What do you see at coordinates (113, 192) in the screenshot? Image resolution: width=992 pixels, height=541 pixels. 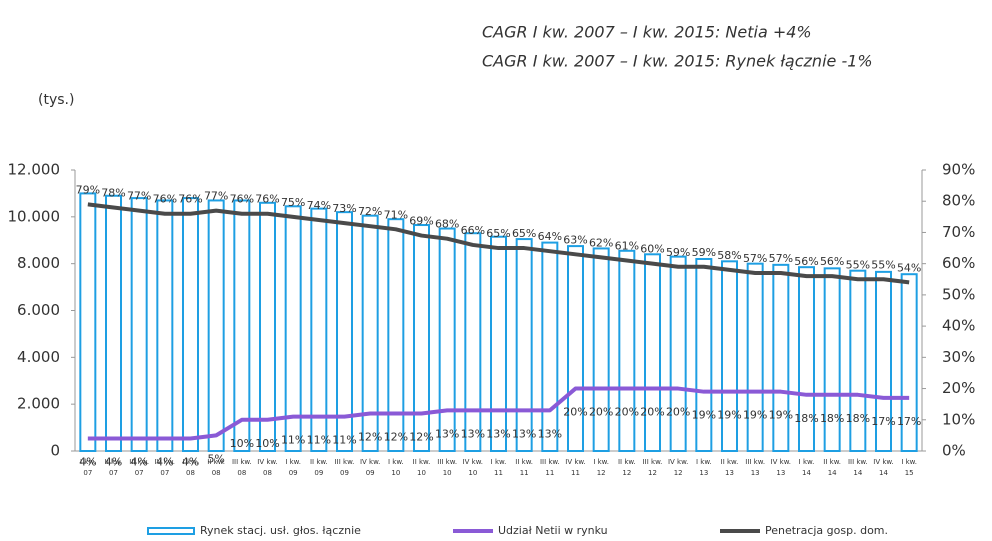 I see `data-label: 78%` at bounding box center [113, 192].